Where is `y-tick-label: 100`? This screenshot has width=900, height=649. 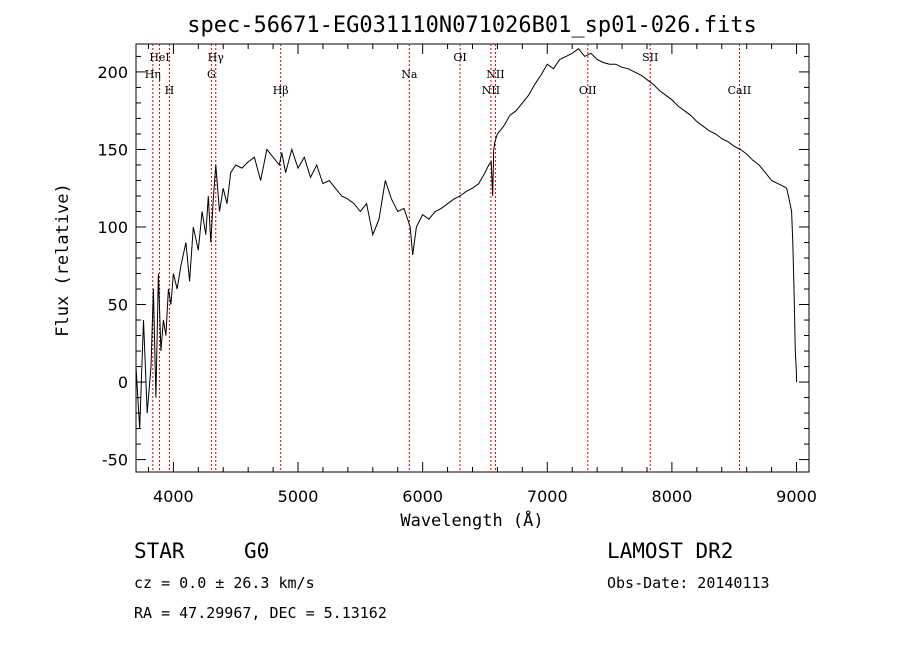
y-tick-label: 100 is located at coordinates (112, 227).